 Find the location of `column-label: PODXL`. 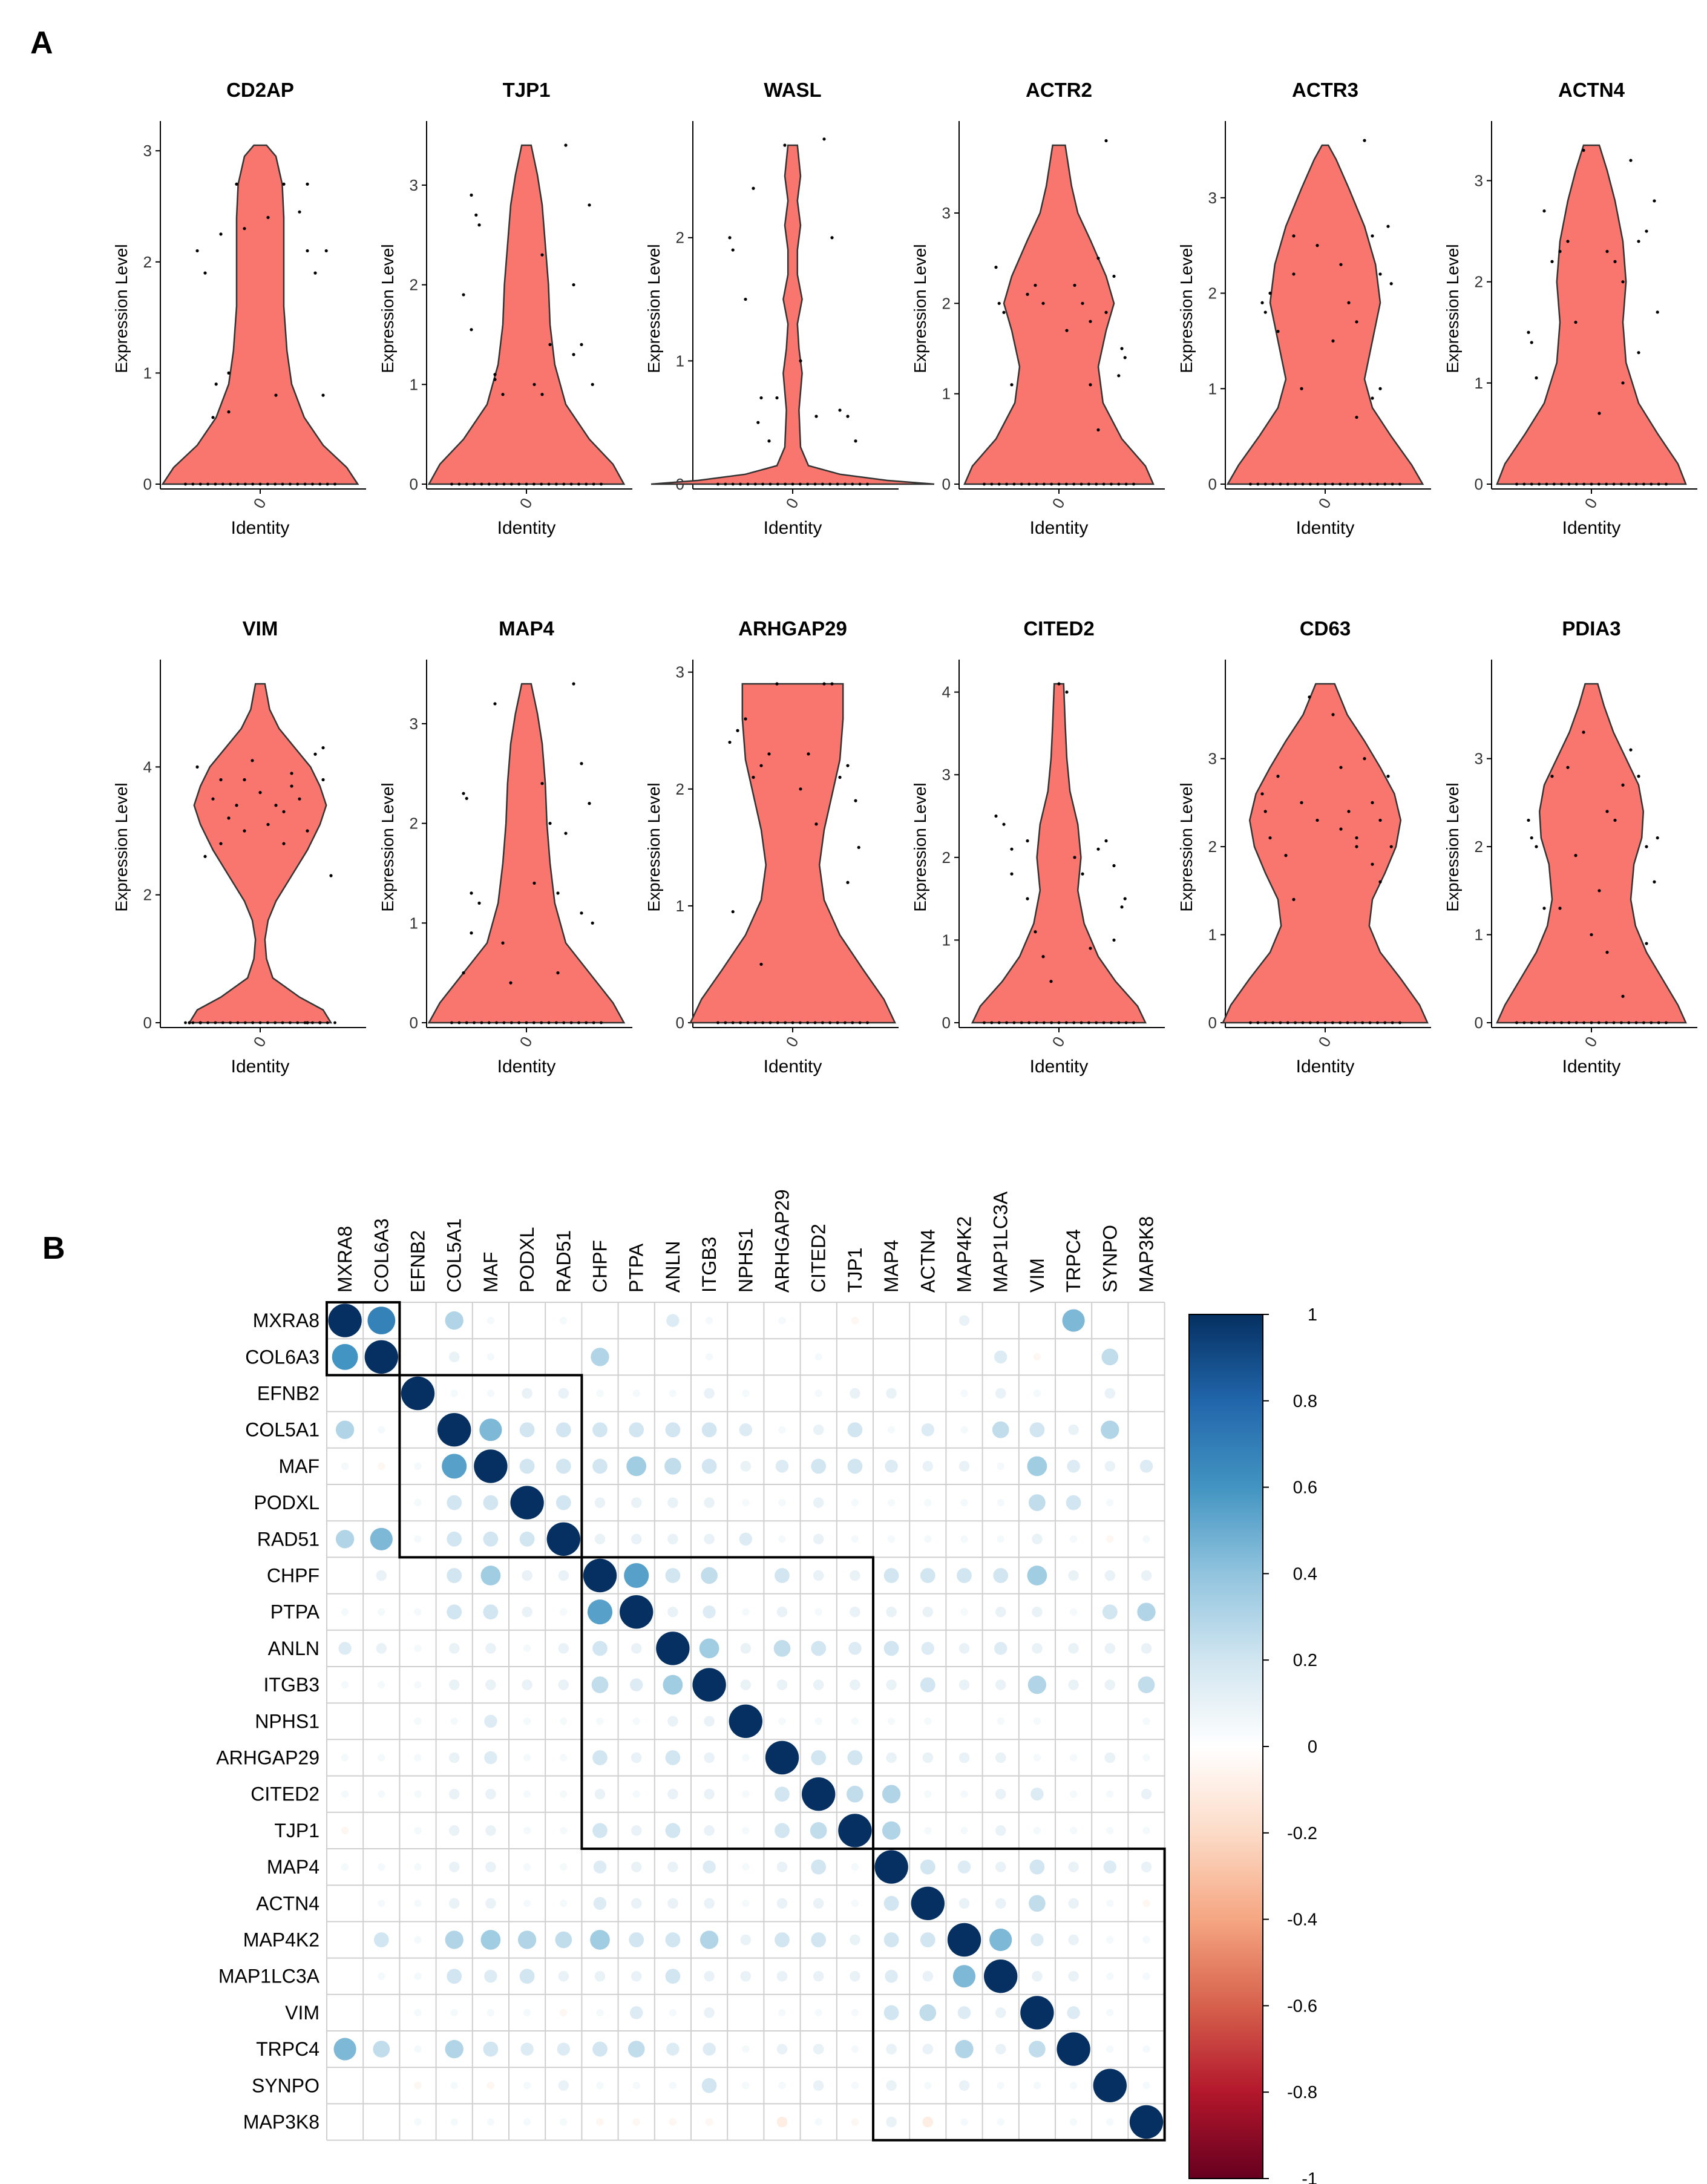

column-label: PODXL is located at coordinates (527, 1260).